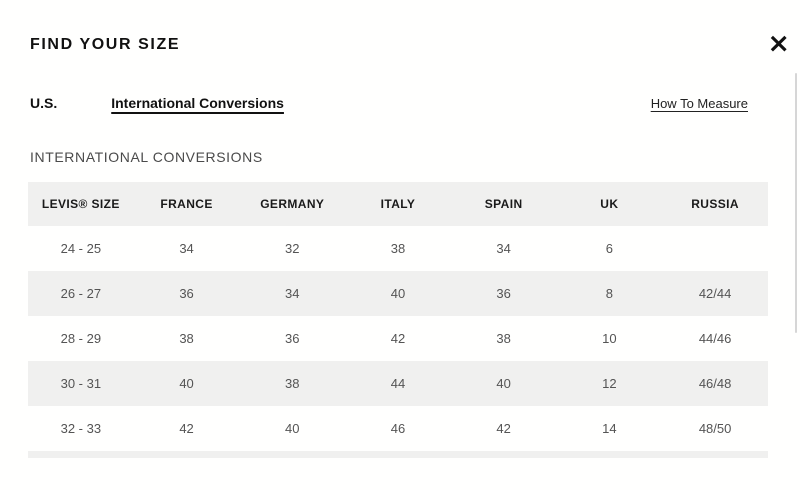  Describe the element at coordinates (292, 248) in the screenshot. I see `table-cell: 32` at that location.